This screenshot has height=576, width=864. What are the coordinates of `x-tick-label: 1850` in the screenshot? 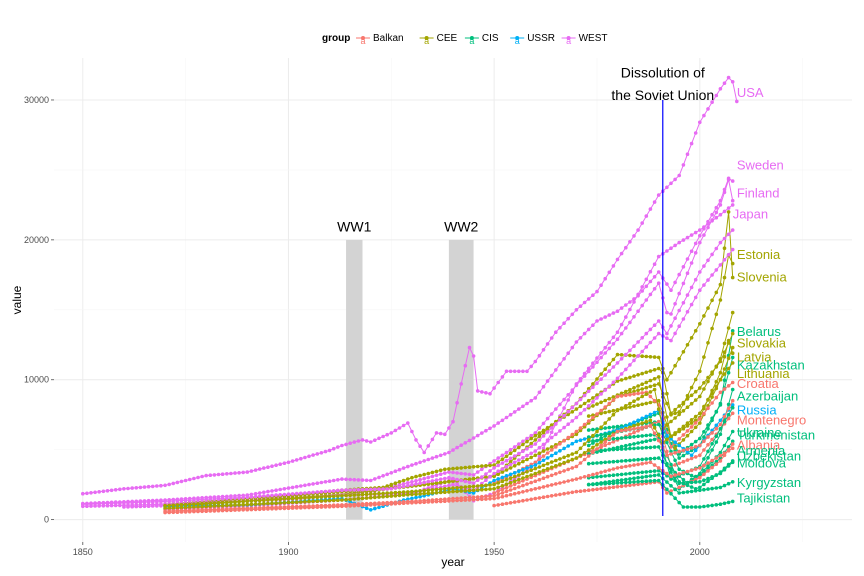 It's located at (83, 552).